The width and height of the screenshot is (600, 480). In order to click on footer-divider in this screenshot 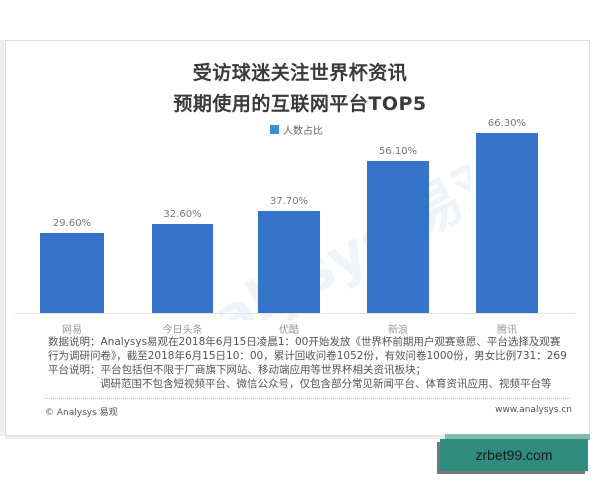, I will do `click(307, 398)`.